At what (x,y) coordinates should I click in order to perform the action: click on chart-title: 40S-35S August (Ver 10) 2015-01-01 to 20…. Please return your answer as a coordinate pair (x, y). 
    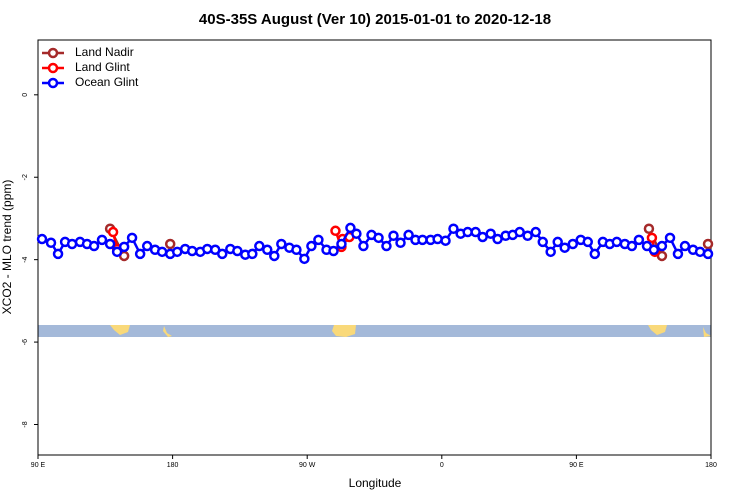
    Looking at the image, I should click on (375, 19).